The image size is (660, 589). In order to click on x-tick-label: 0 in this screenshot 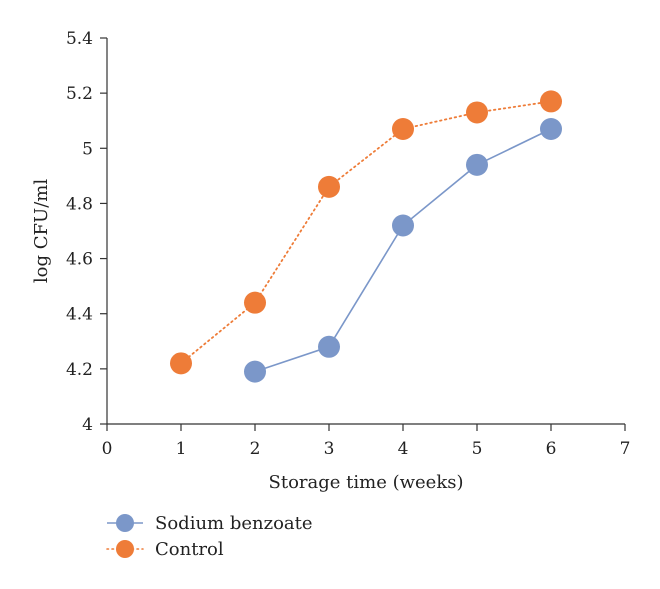, I will do `click(107, 449)`.